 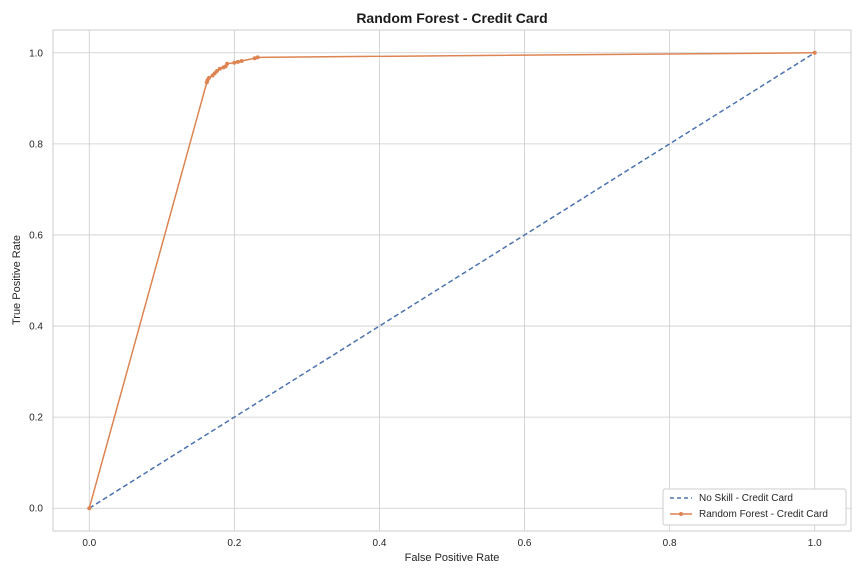 I want to click on y-tick-label: 0.0, so click(x=36, y=509).